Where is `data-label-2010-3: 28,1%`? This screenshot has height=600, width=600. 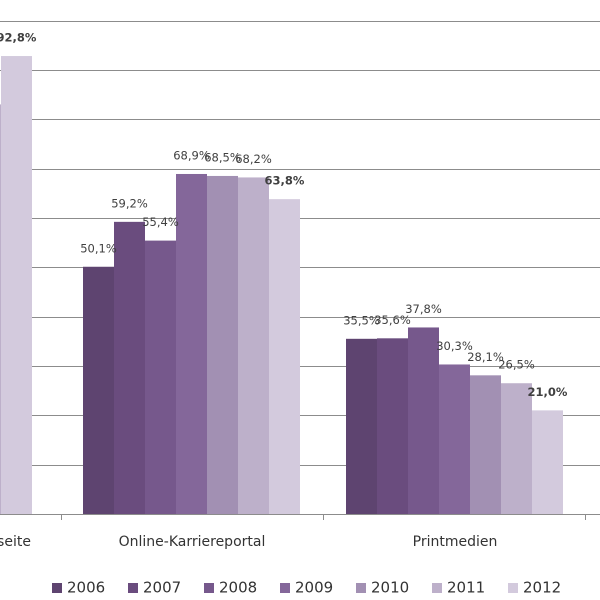
data-label-2010-3: 28,1% is located at coordinates (485, 357).